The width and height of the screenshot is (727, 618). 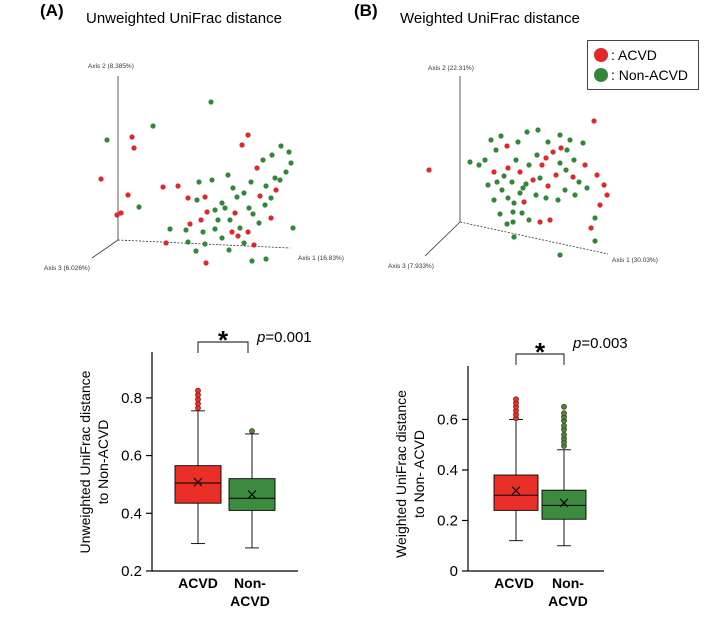 What do you see at coordinates (198, 583) in the screenshot?
I see `boxplot-unweighted-xlabel-acvd: ACVD` at bounding box center [198, 583].